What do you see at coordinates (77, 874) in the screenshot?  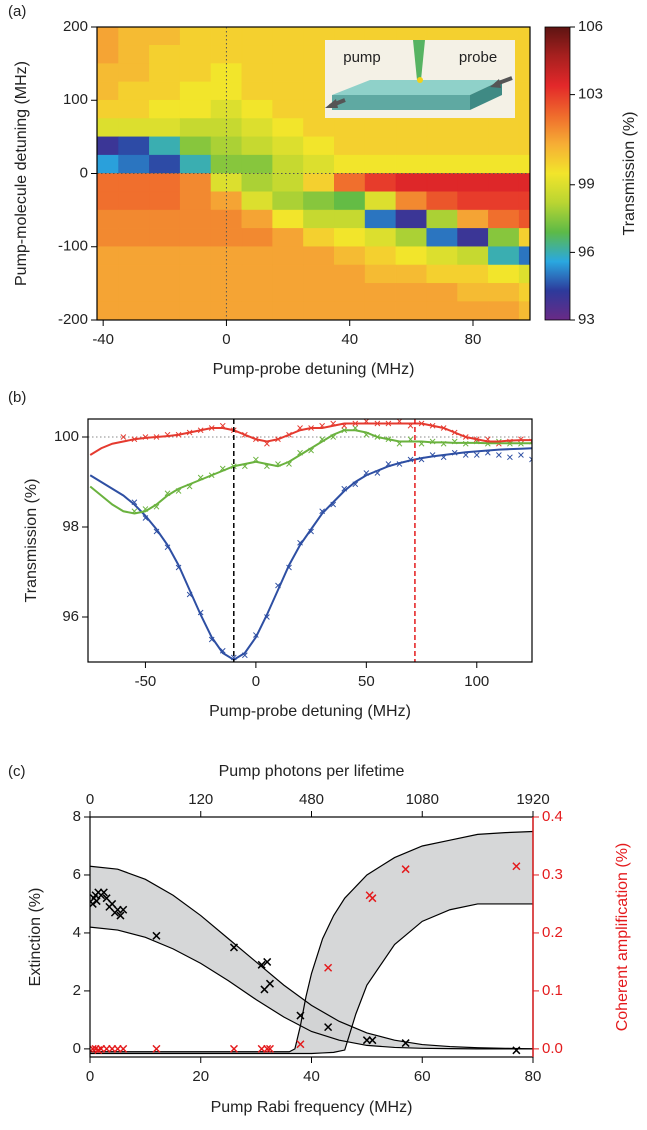 I see `y-tick-label: 6` at bounding box center [77, 874].